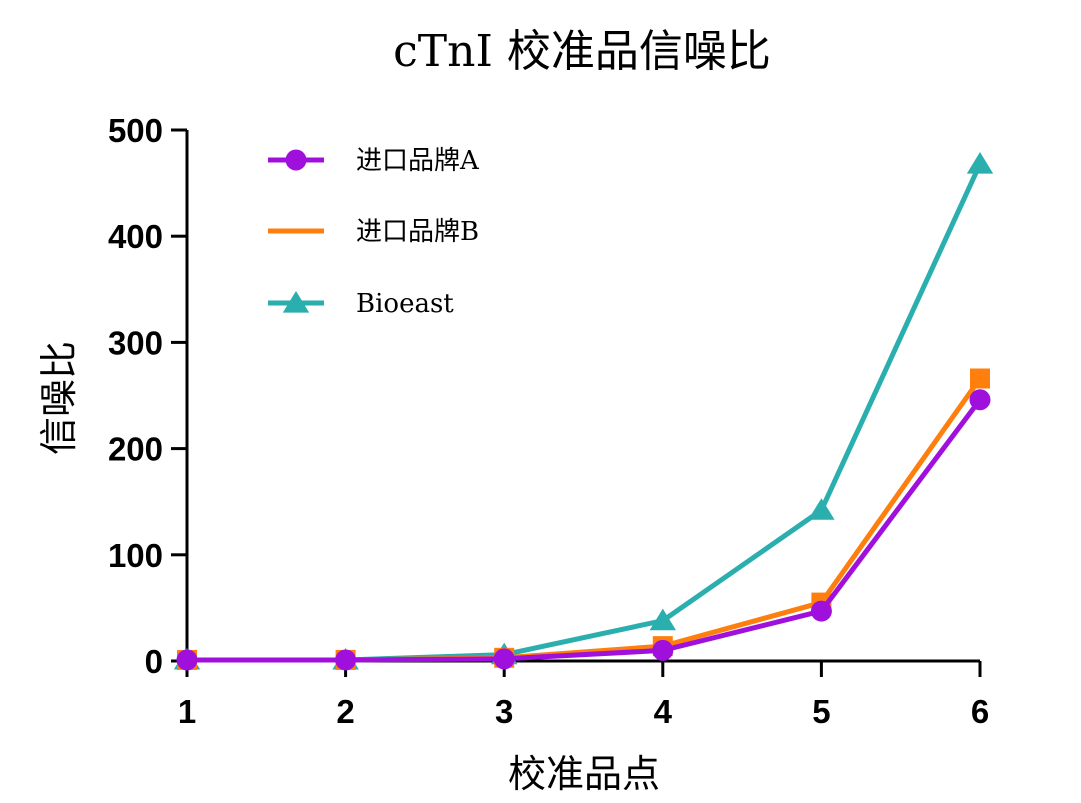  I want to click on x-axis-title: 校准品点, so click(584, 774).